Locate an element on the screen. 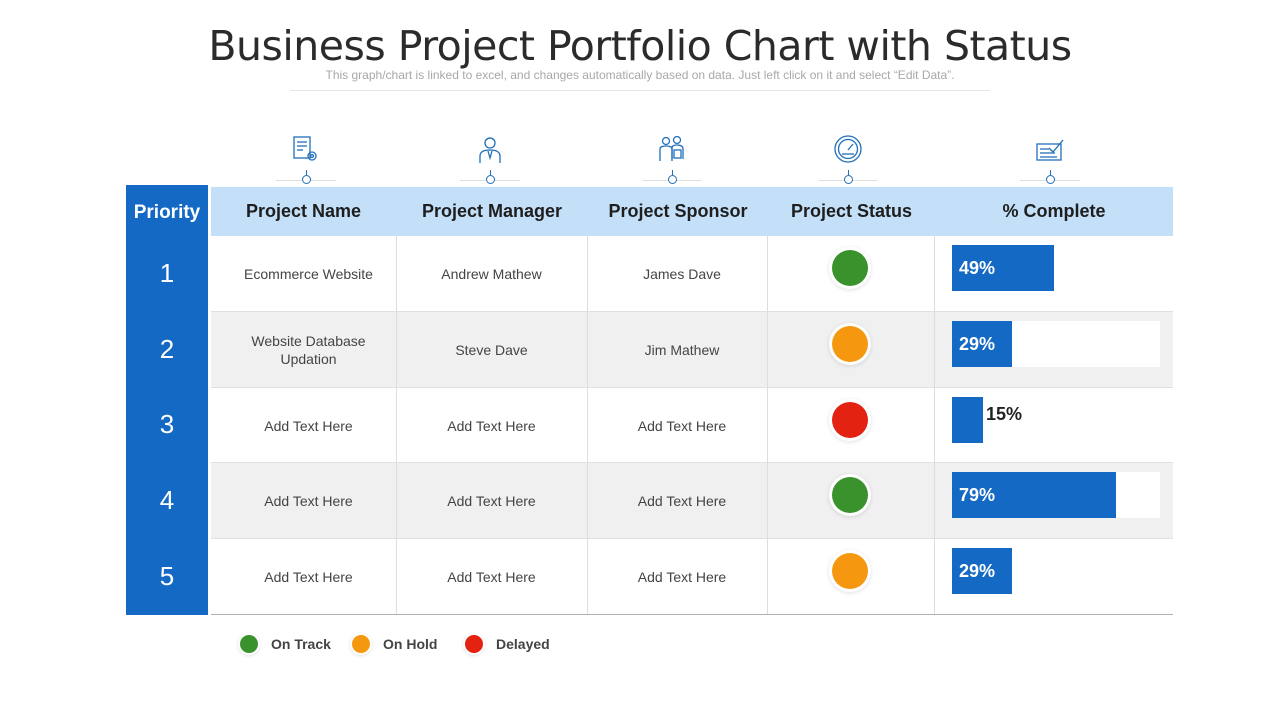 The height and width of the screenshot is (720, 1280). project-manager-cell: Andrew Mathew is located at coordinates (491, 274).